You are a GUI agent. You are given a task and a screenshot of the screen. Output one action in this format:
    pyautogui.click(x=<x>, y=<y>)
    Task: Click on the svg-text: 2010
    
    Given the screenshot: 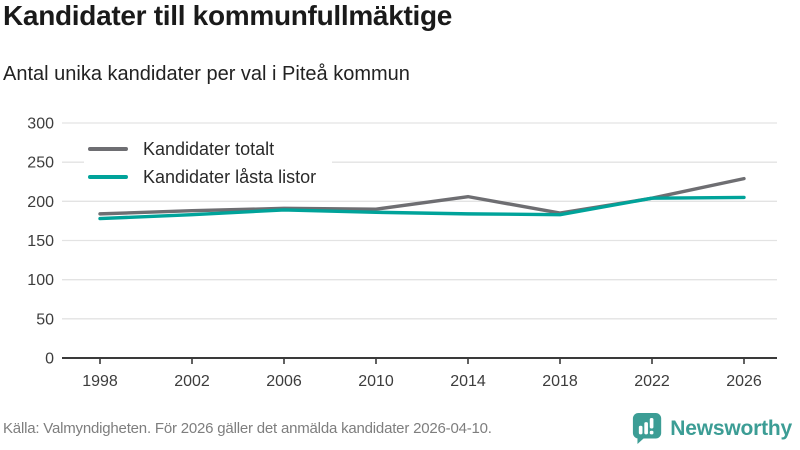 What is the action you would take?
    pyautogui.click(x=376, y=381)
    